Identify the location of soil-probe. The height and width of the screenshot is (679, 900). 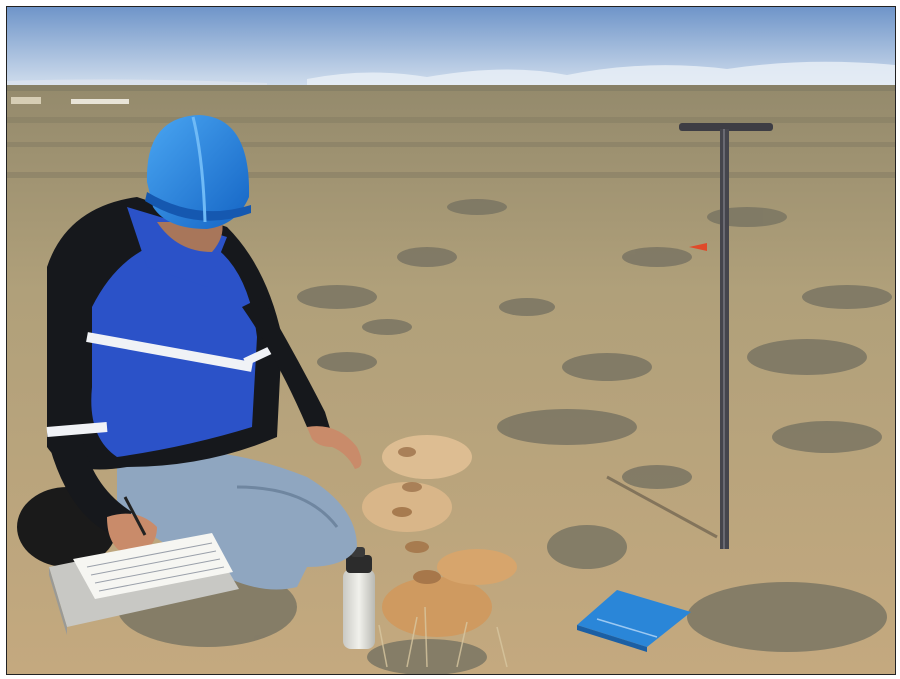
(726, 336).